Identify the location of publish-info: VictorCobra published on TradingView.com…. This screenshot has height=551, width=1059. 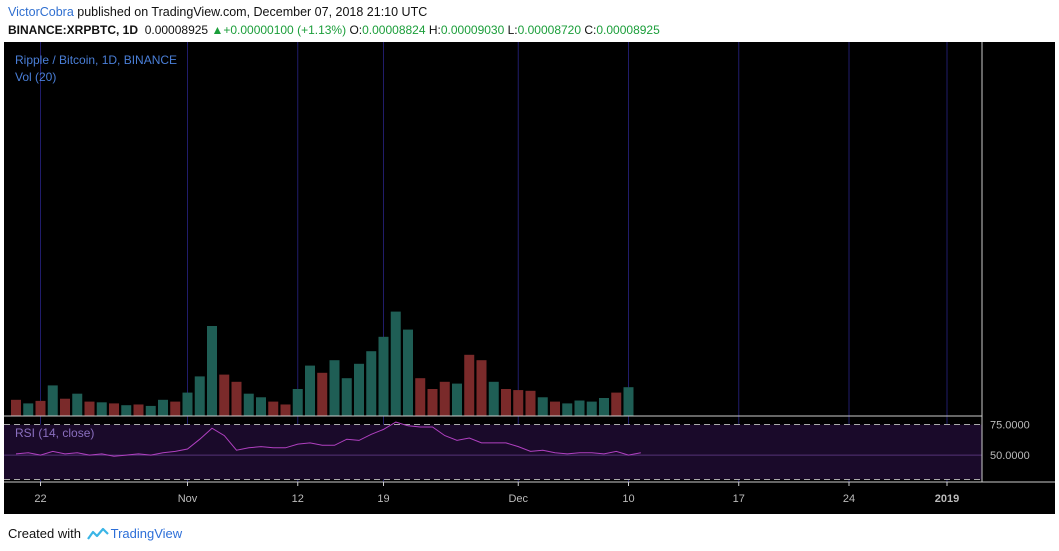
(217, 12).